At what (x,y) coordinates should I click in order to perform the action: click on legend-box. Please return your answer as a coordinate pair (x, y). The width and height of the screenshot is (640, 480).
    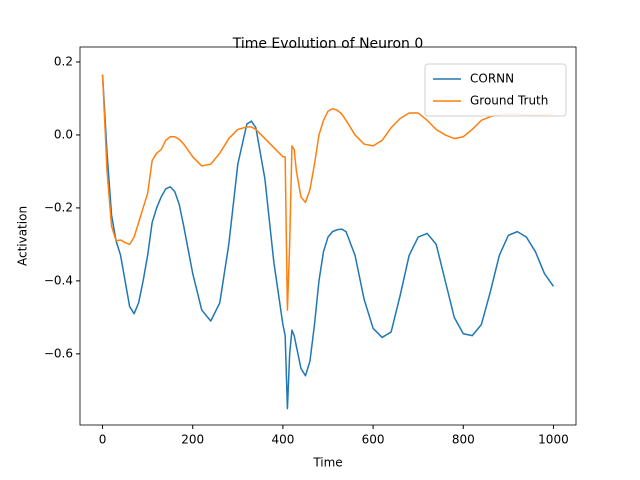
    Looking at the image, I should click on (495, 90).